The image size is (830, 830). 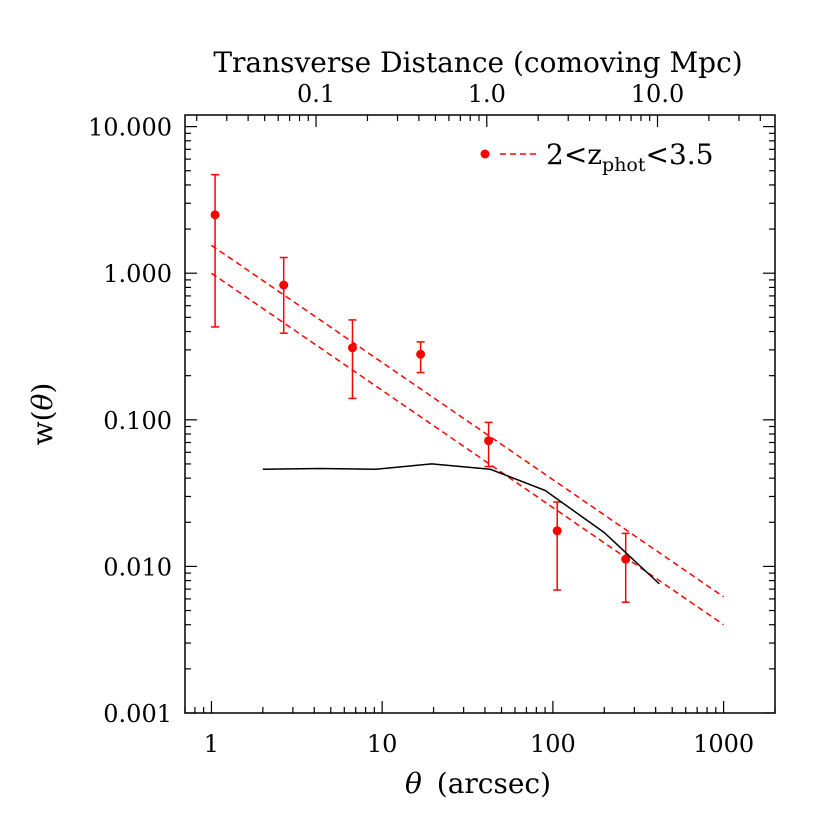 What do you see at coordinates (130, 128) in the screenshot?
I see `y-tick-label: 10.000` at bounding box center [130, 128].